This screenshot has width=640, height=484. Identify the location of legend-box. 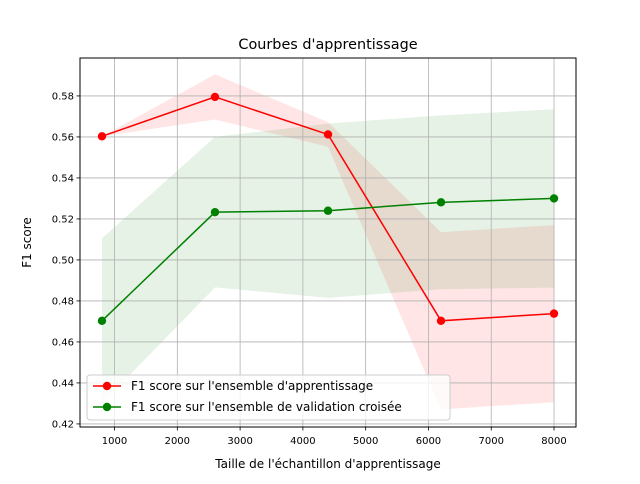
(268, 397).